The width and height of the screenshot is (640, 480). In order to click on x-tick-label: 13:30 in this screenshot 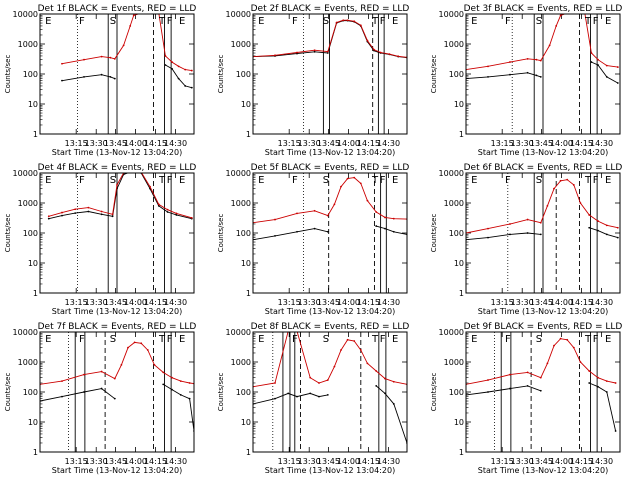, I will do `click(309, 143)`.